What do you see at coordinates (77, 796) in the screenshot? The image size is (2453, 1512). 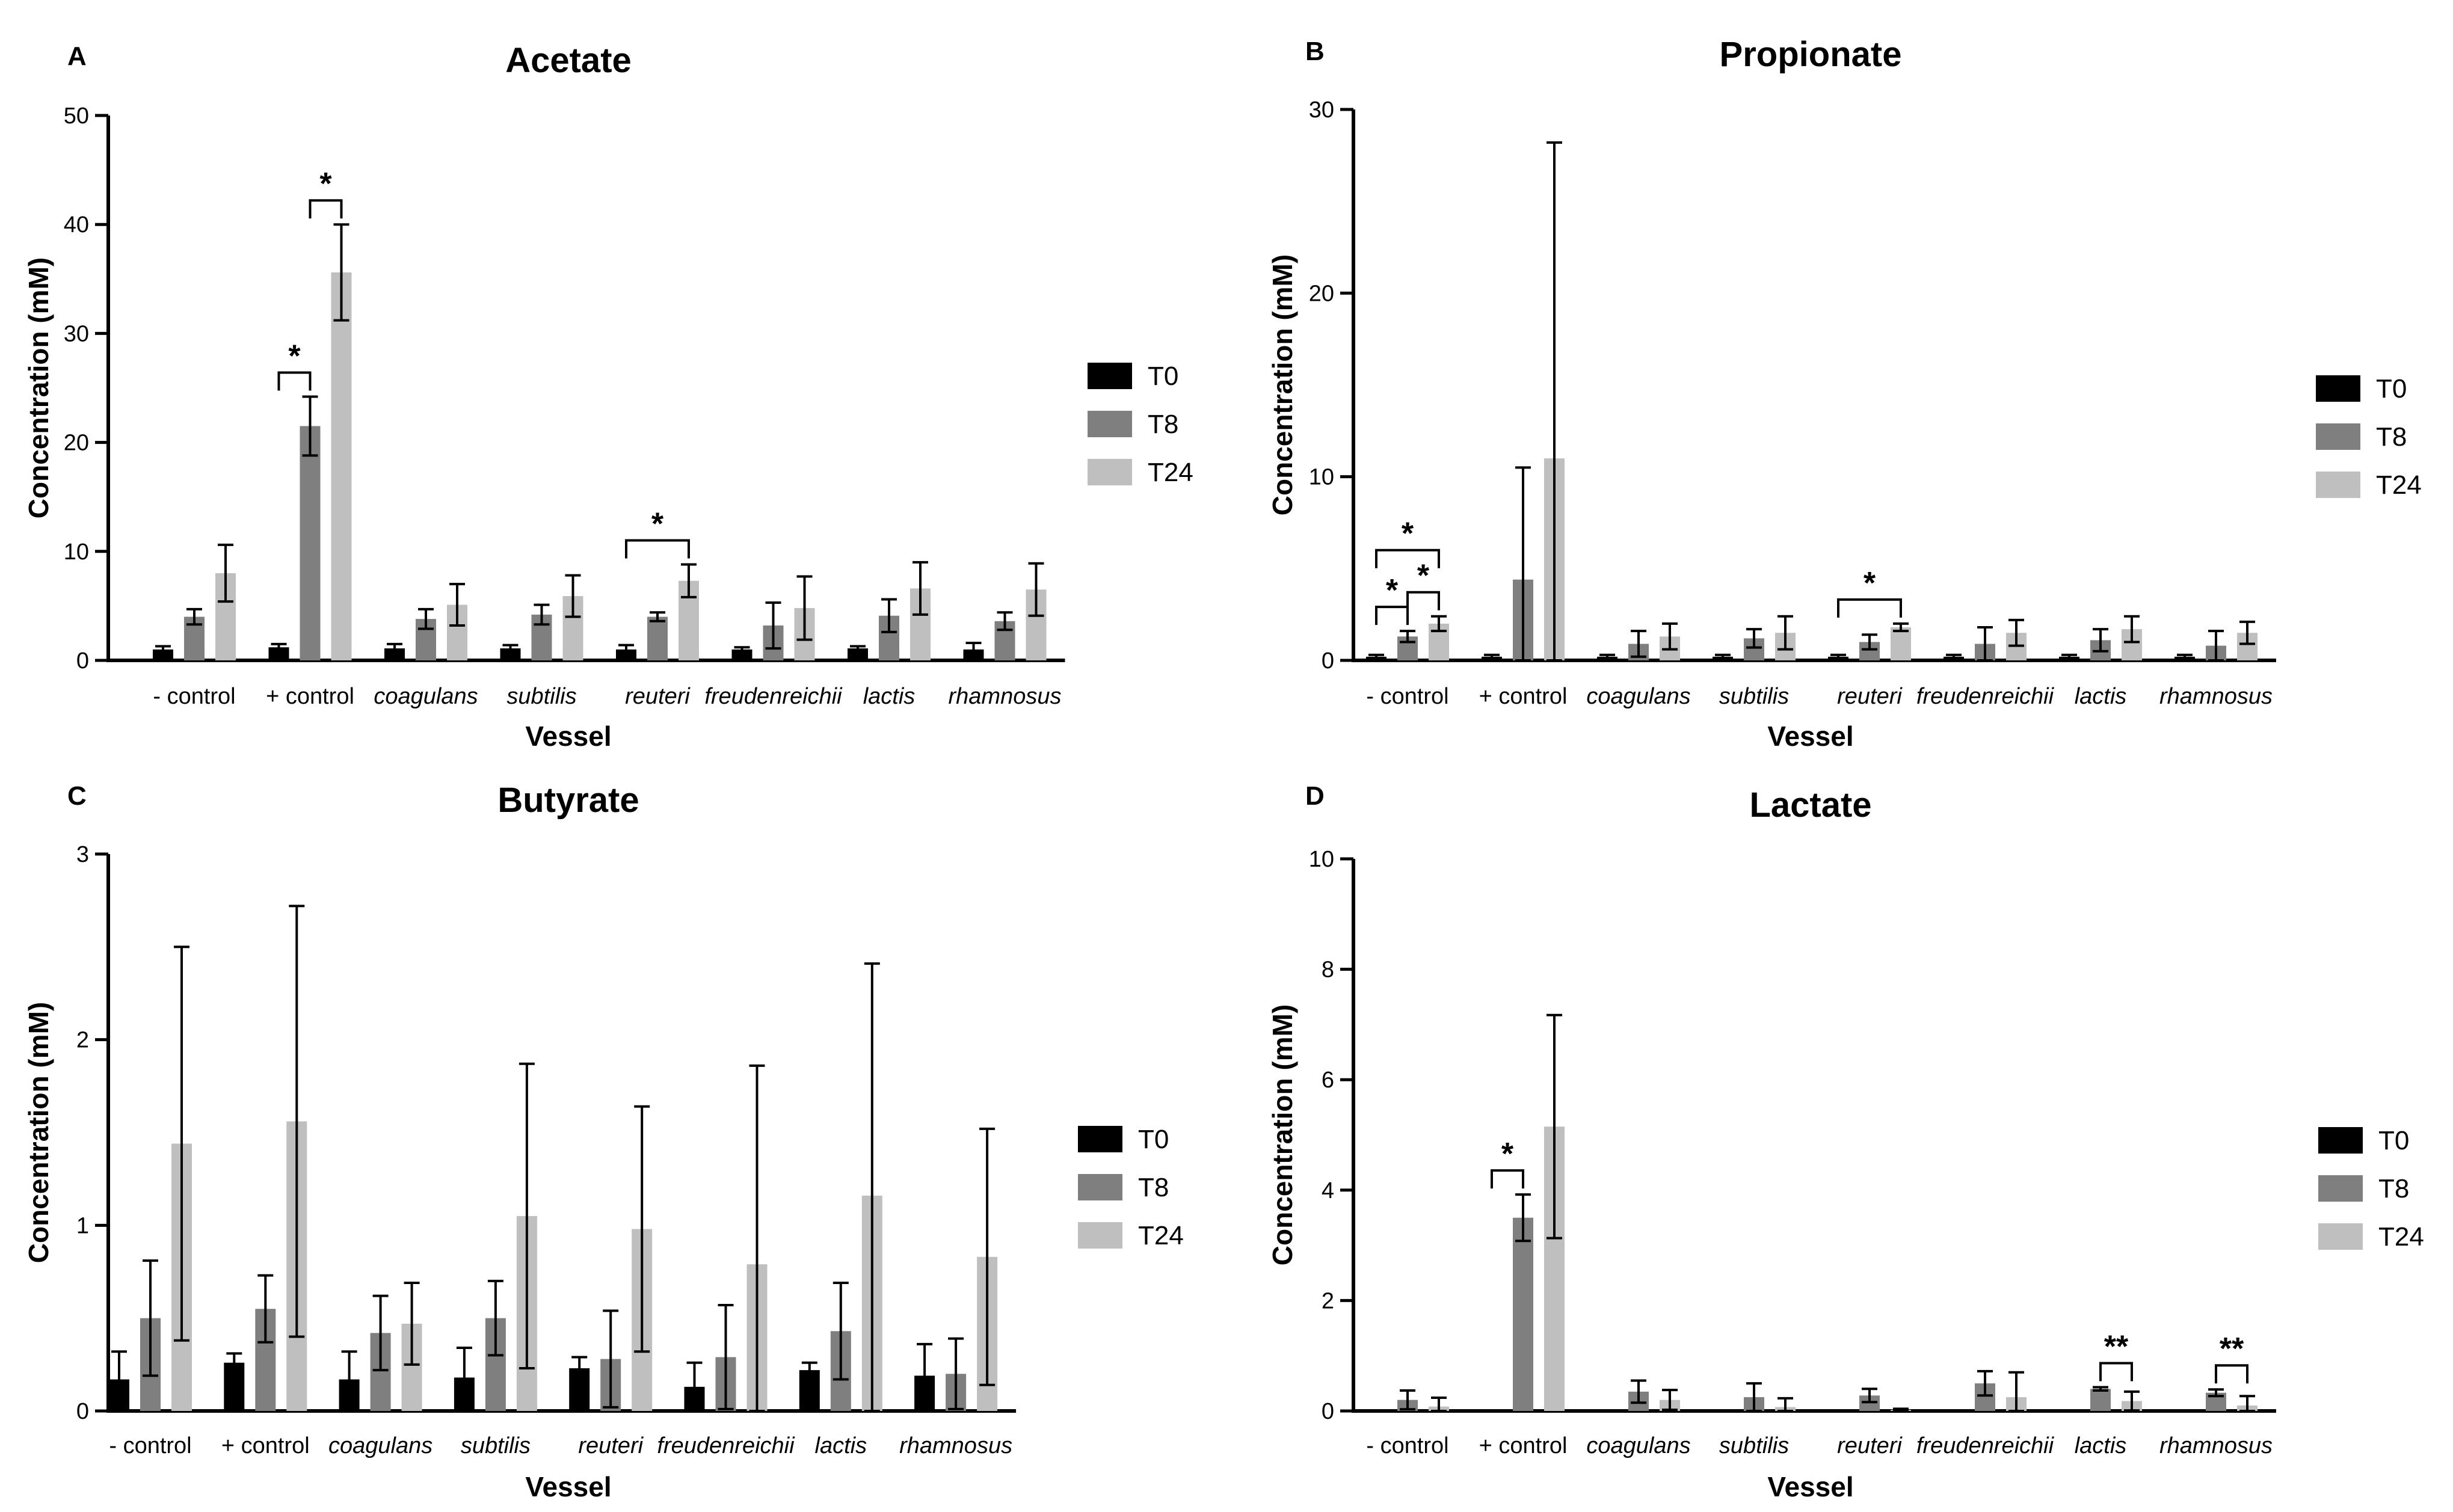 I see `panel-letter: C` at bounding box center [77, 796].